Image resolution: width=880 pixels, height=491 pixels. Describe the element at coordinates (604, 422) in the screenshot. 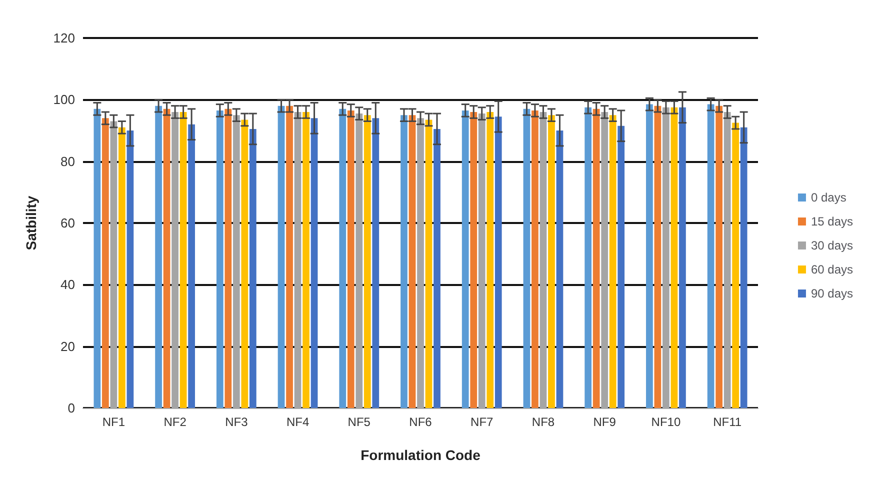

I see `x-tick-label: NF9` at that location.